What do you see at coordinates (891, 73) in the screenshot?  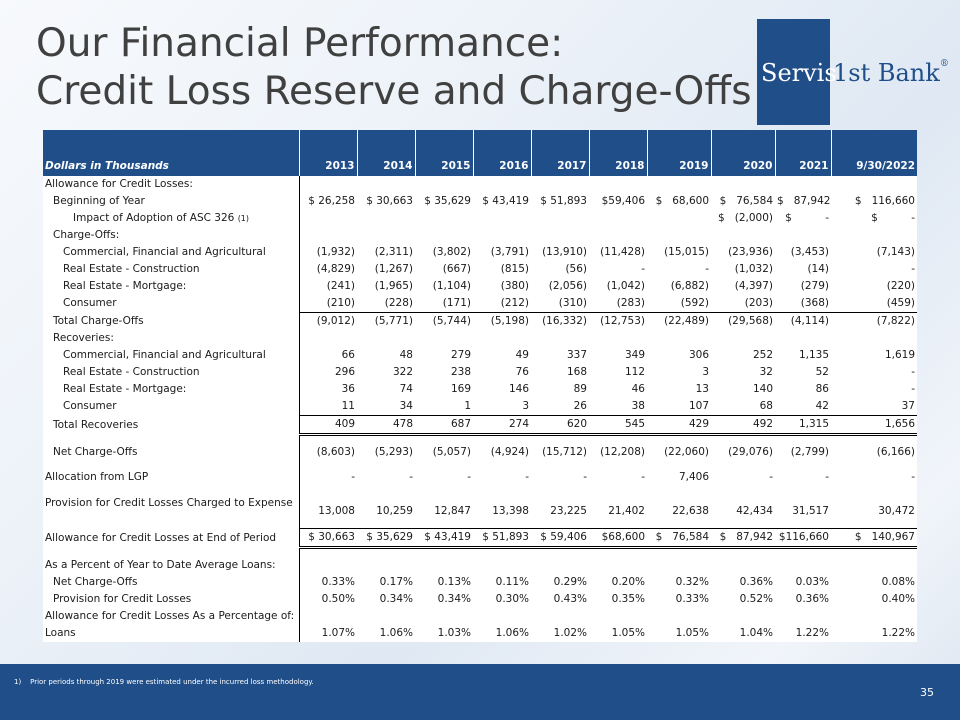 I see `logo-text-1st-bank: 1st Bank®` at bounding box center [891, 73].